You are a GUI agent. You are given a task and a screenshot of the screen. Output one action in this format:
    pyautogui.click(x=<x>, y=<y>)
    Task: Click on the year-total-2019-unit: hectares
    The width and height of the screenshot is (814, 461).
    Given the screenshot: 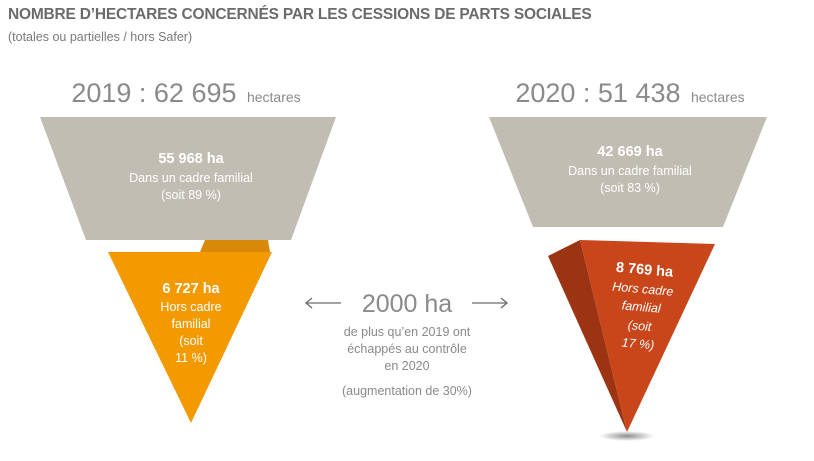 What is the action you would take?
    pyautogui.click(x=274, y=97)
    